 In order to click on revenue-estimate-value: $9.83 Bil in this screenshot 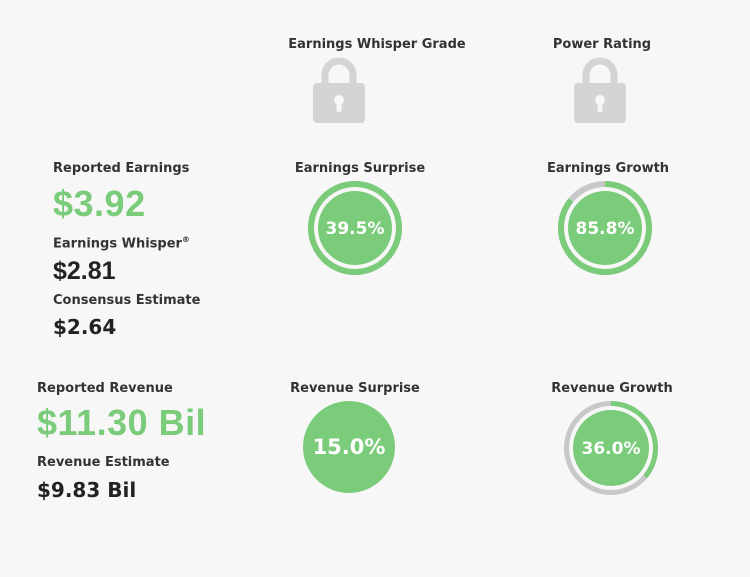, I will do `click(87, 490)`.